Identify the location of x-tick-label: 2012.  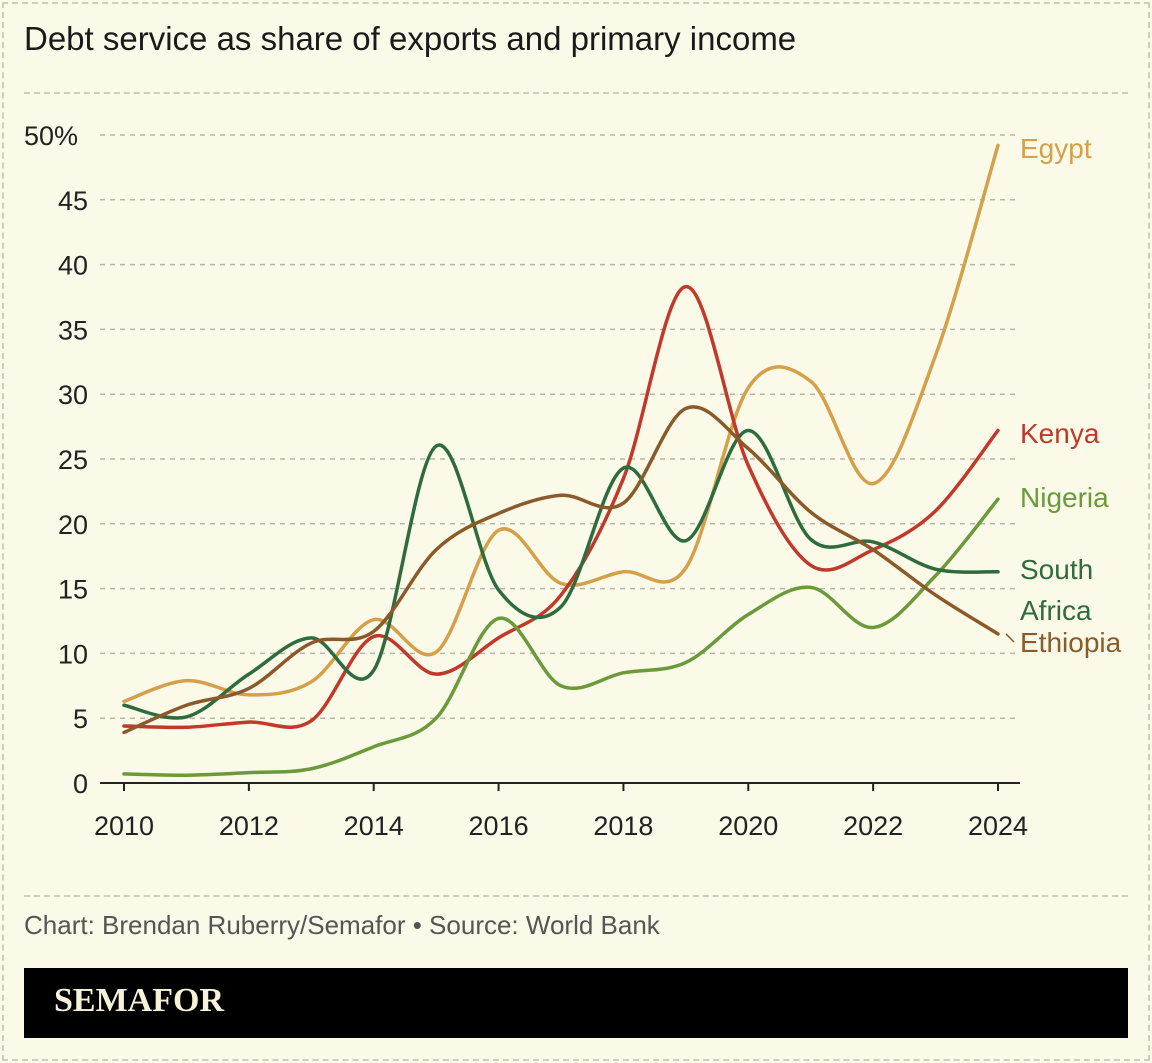
(249, 826).